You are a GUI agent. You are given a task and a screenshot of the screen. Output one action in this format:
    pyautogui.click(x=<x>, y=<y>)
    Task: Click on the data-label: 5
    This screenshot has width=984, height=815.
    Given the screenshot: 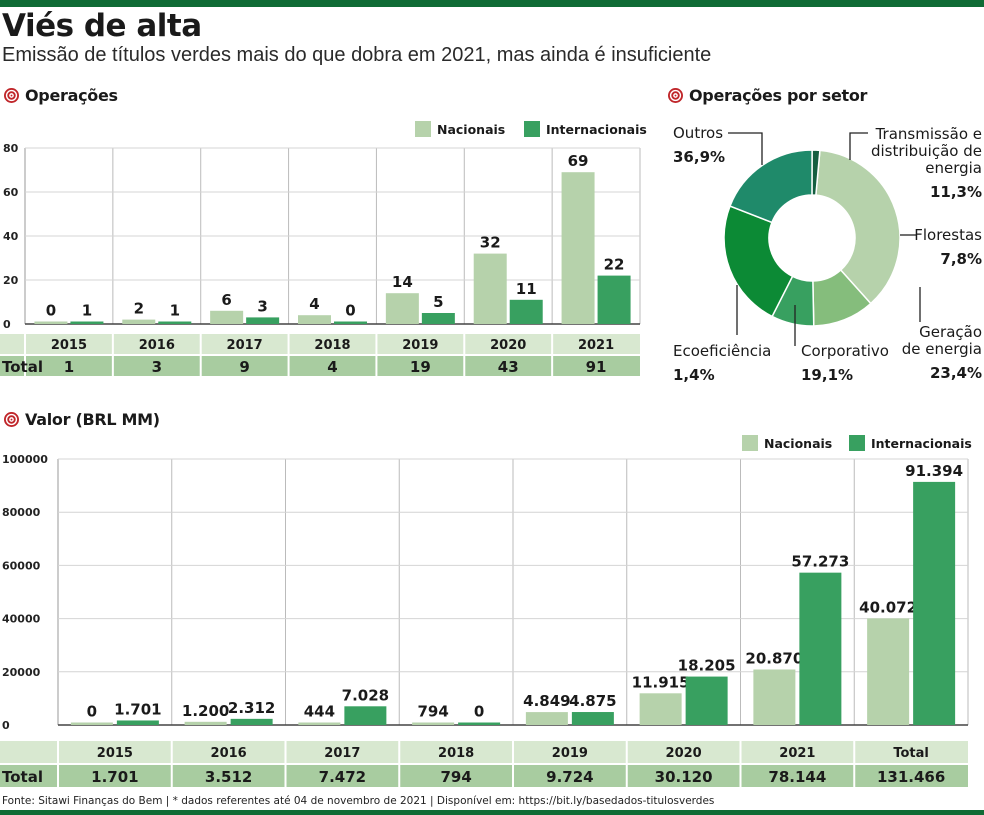 What is the action you would take?
    pyautogui.click(x=438, y=302)
    